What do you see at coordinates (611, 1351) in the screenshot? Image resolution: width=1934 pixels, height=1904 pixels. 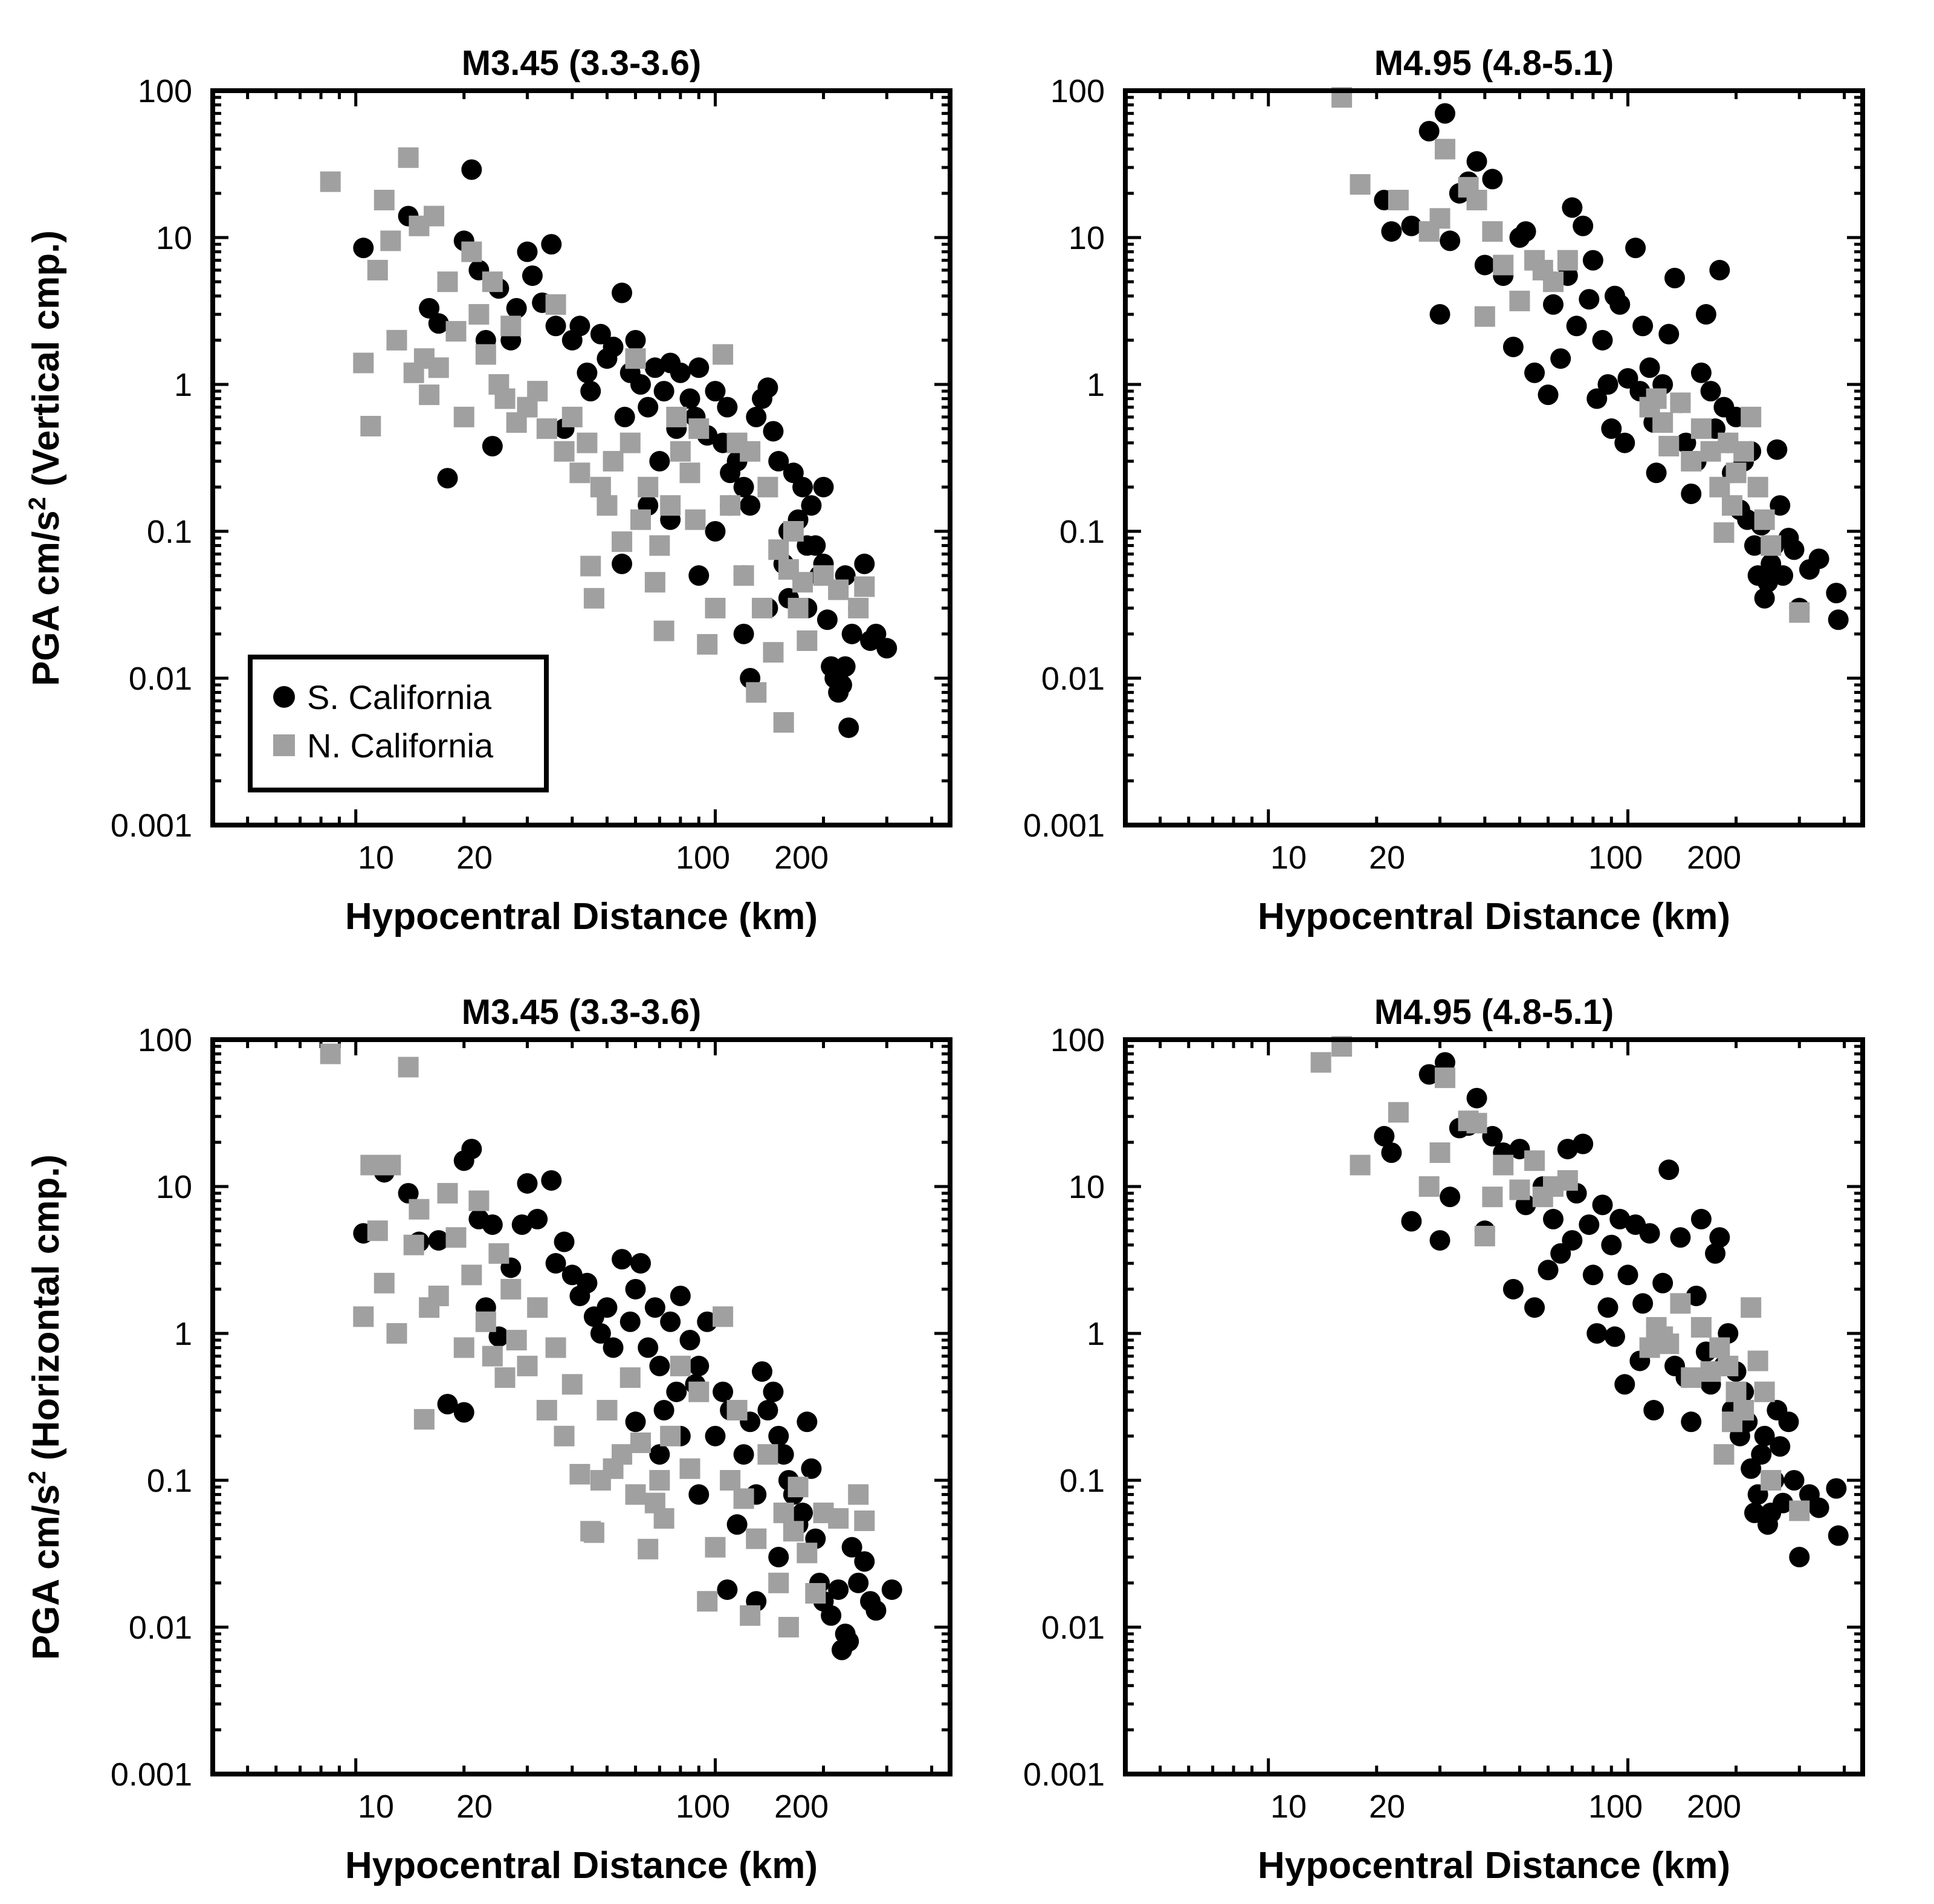 I see `points-layer` at bounding box center [611, 1351].